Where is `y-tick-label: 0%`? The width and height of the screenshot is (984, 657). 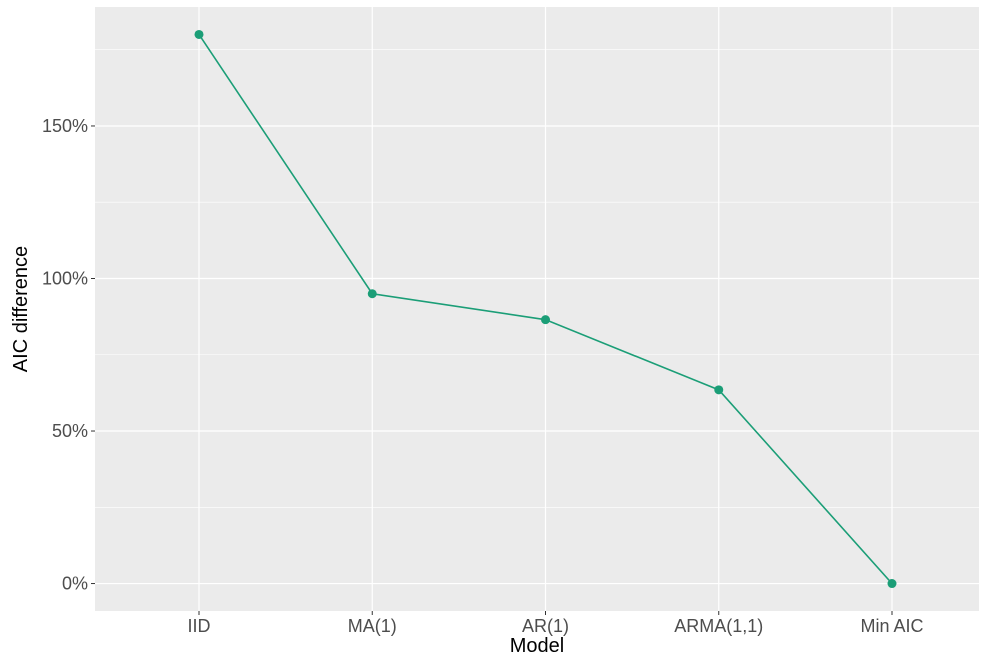 y-tick-label: 0% is located at coordinates (75, 584).